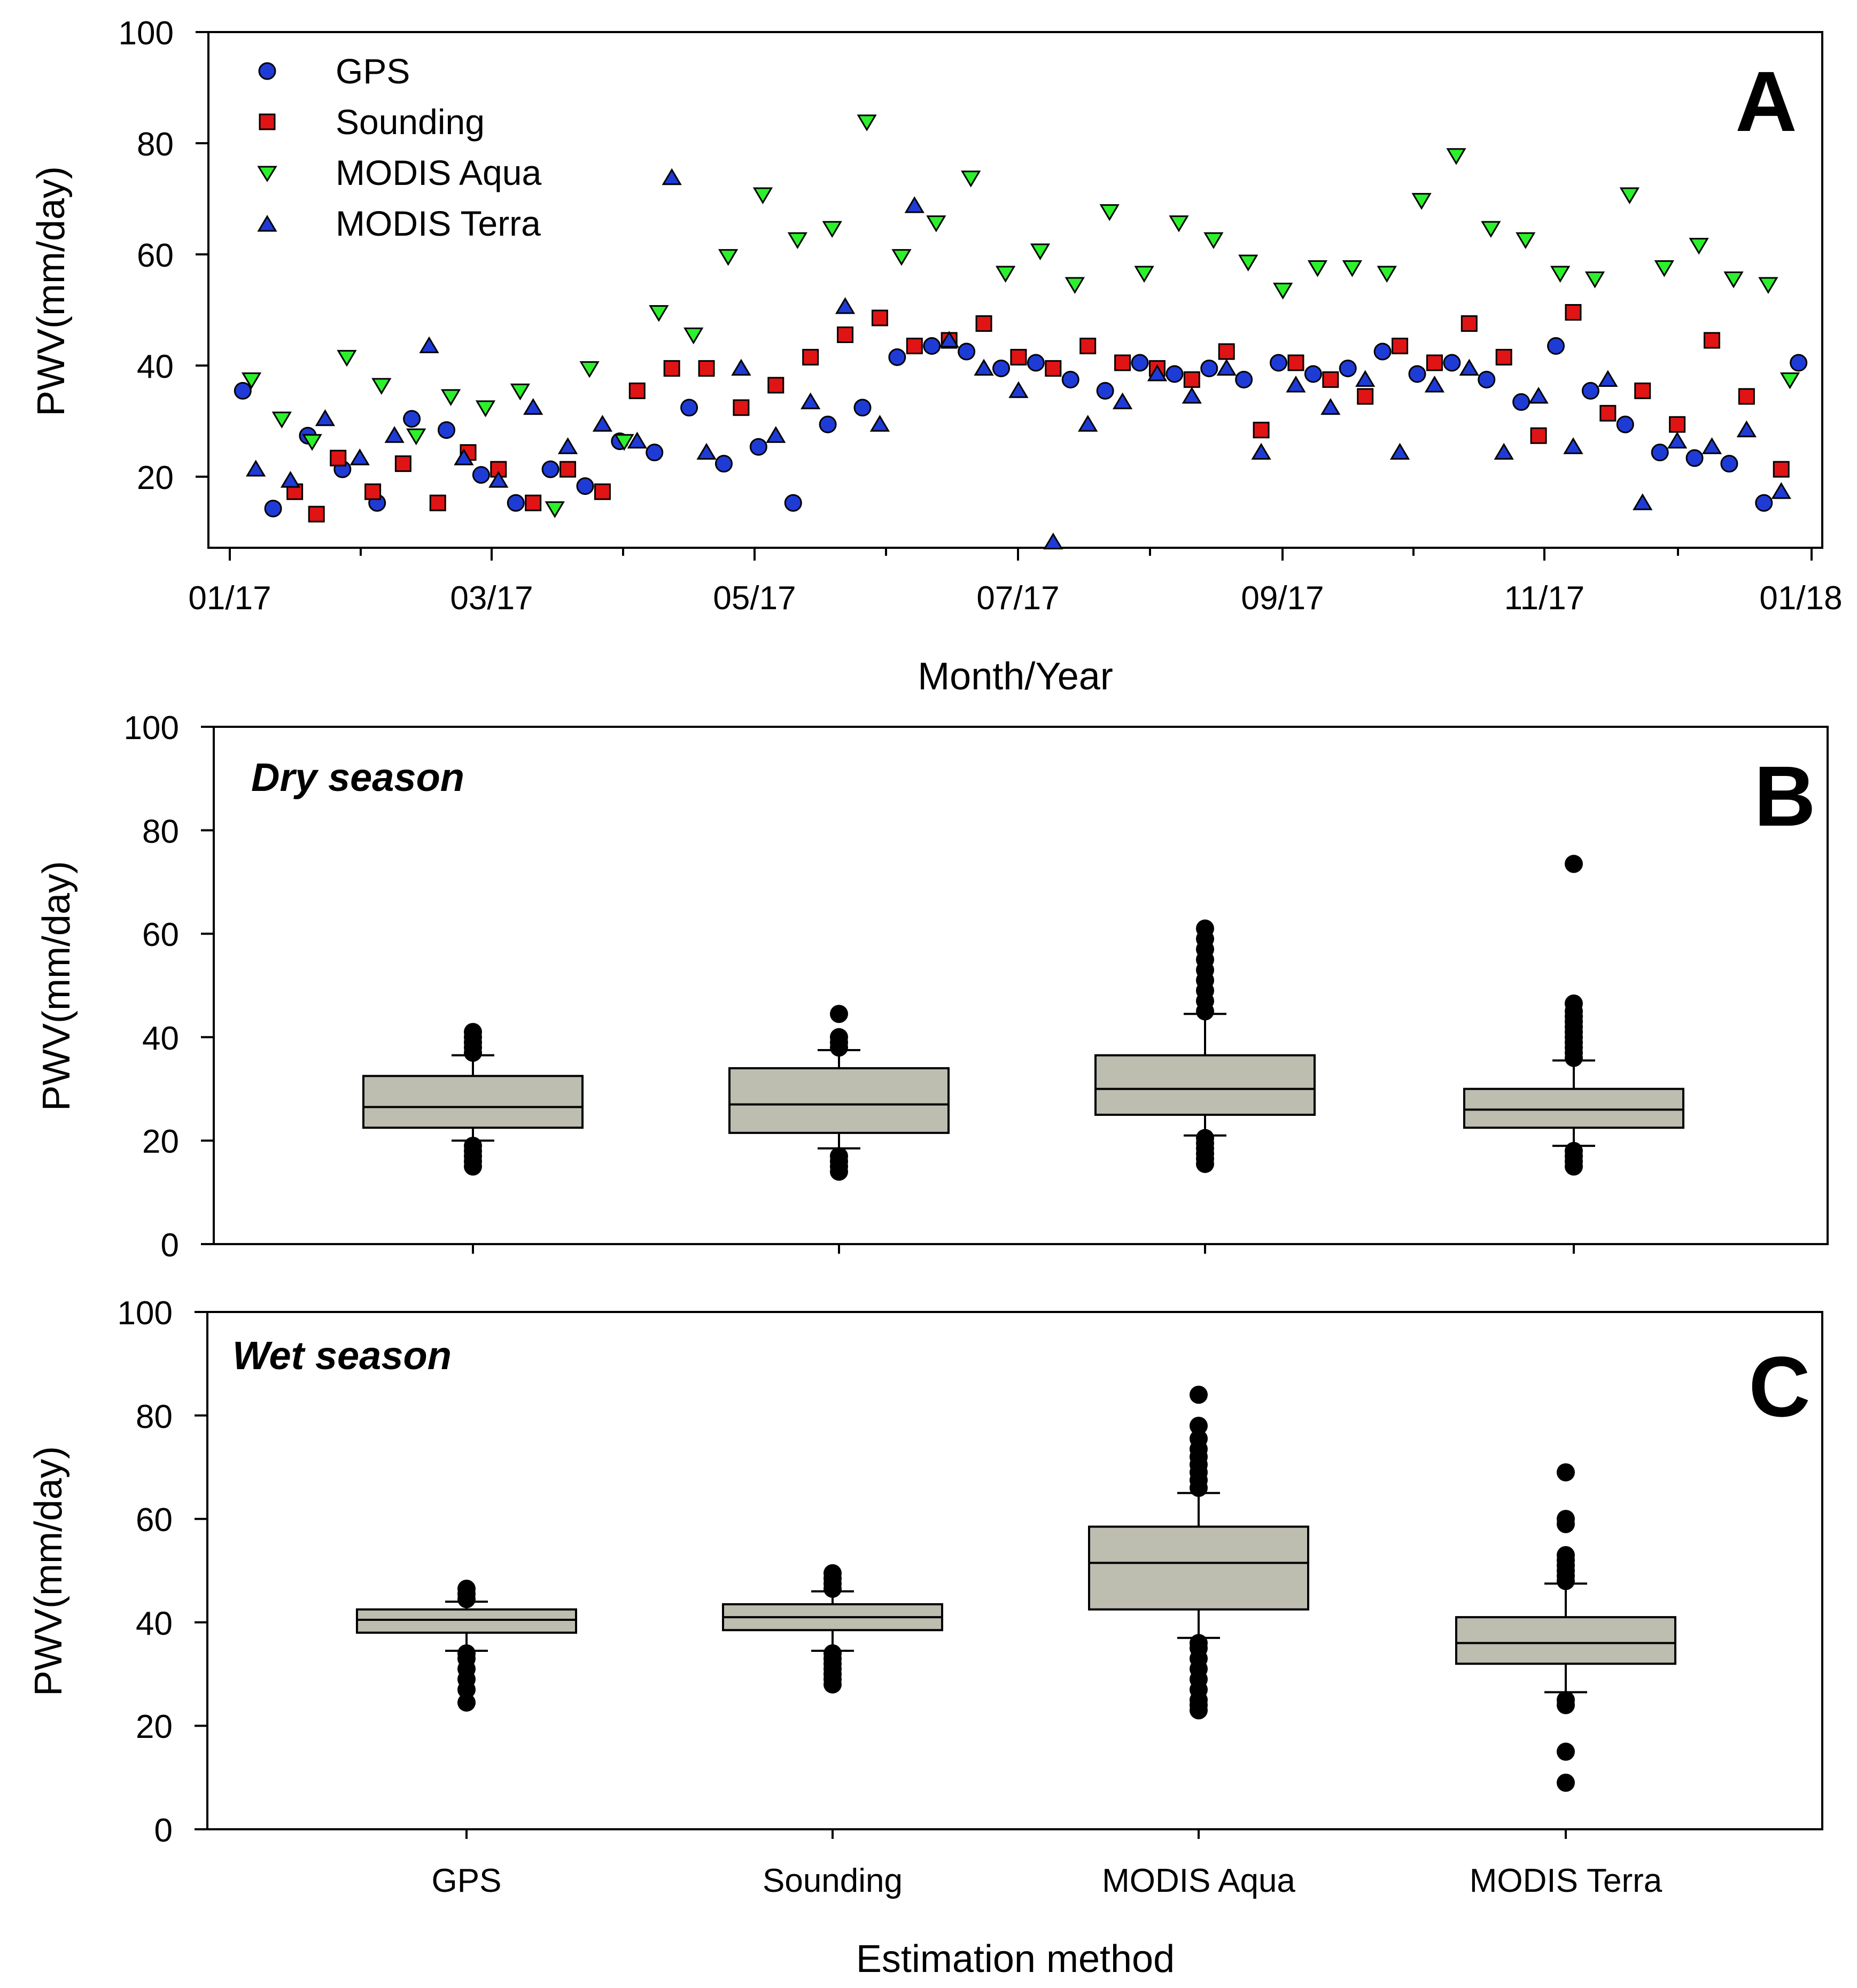 Image resolution: width=1857 pixels, height=1988 pixels. What do you see at coordinates (1016, 1588) in the screenshot?
I see `panel-c-boxes` at bounding box center [1016, 1588].